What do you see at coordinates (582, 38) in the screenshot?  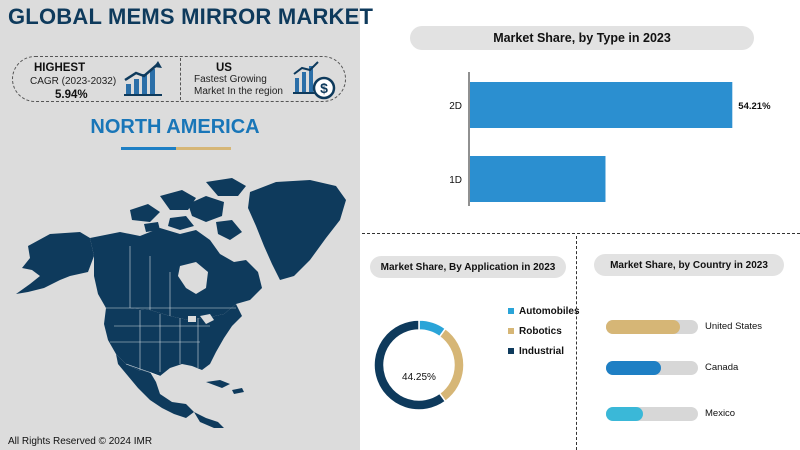 I see `type-chart-title: Market Share, by Type in 2023` at bounding box center [582, 38].